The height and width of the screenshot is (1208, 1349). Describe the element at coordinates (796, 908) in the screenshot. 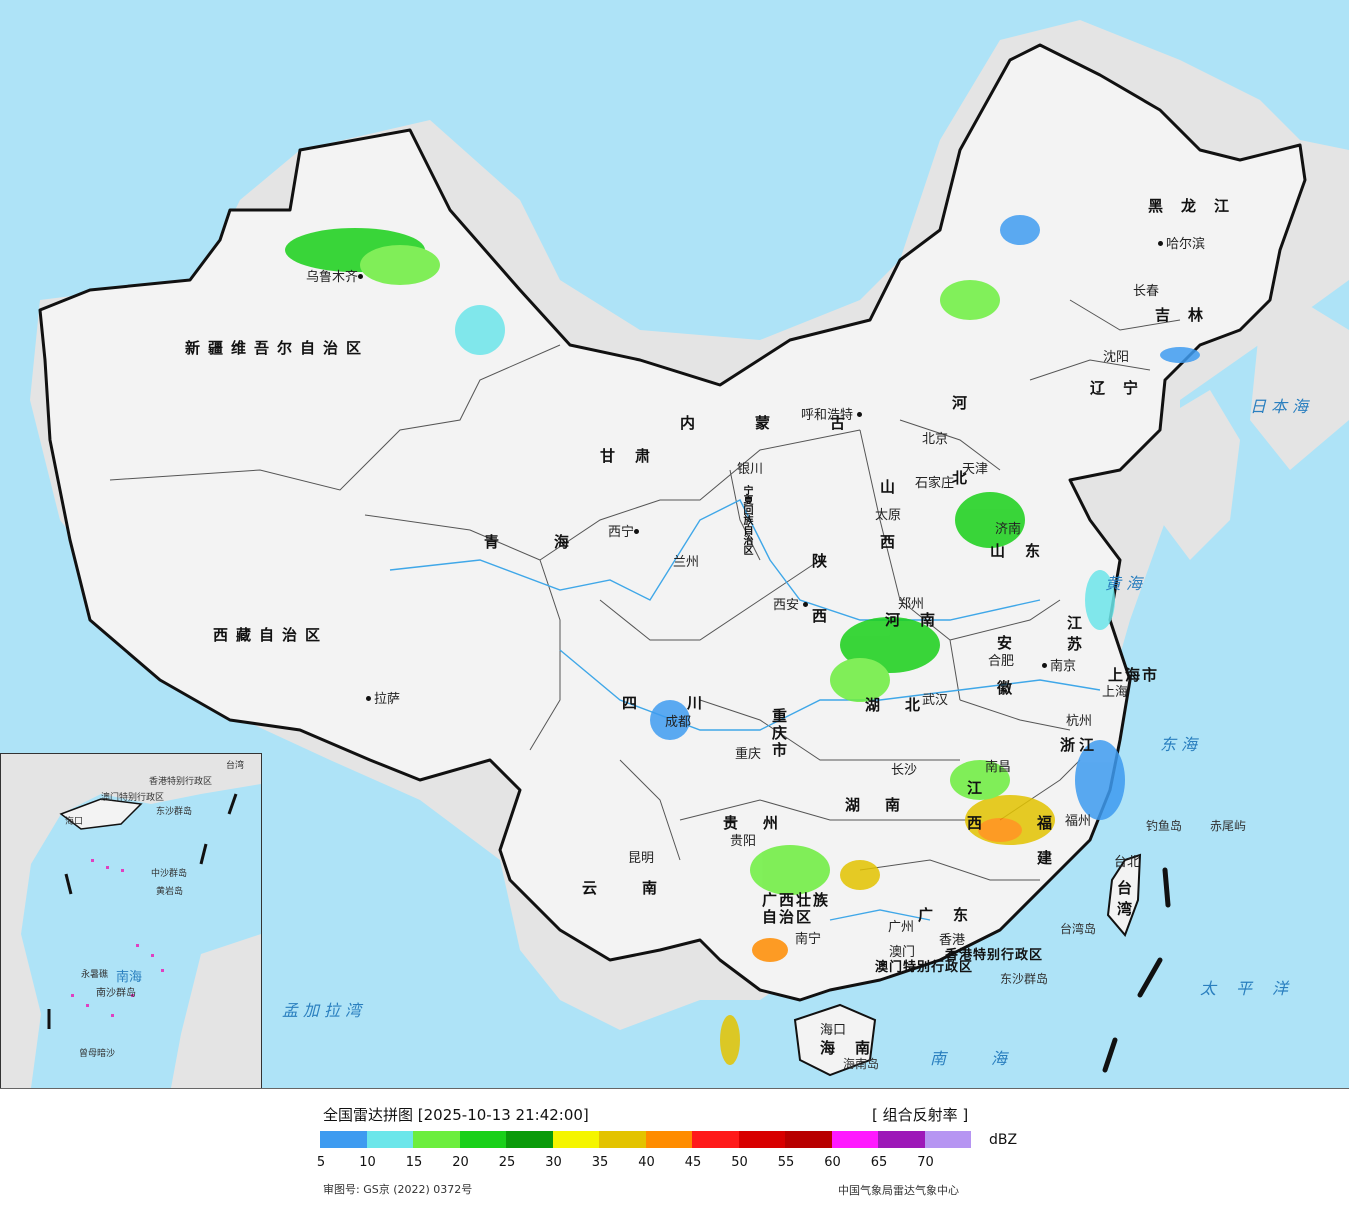

I see `province-label: 广西壮族自治区` at that location.